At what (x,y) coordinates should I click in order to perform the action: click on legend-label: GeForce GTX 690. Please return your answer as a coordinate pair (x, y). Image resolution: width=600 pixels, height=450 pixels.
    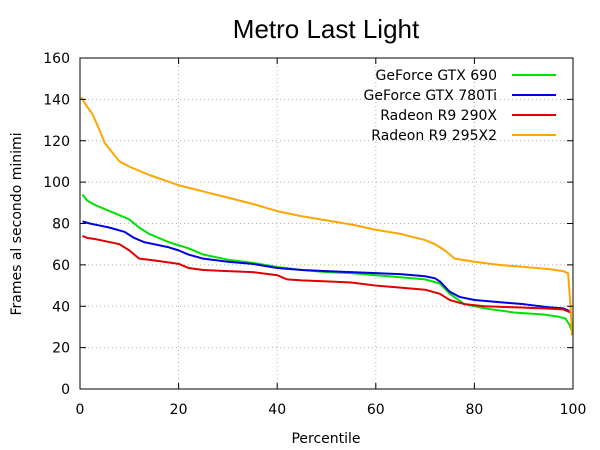
    Looking at the image, I should click on (436, 76).